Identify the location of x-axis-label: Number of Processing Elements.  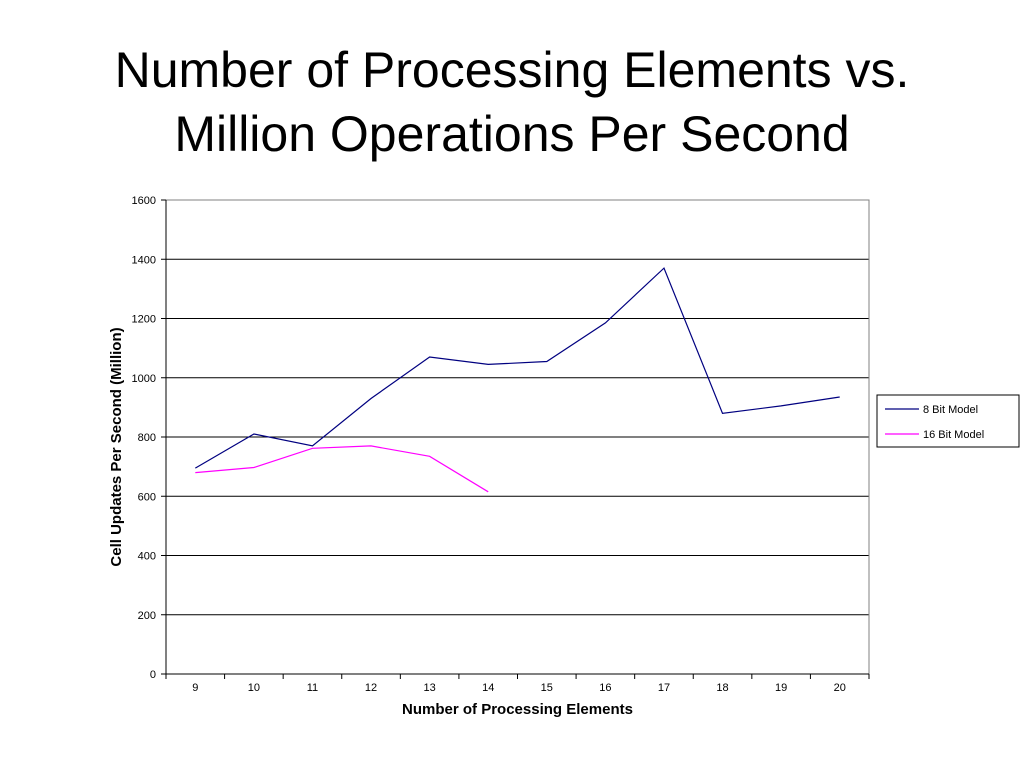
(517, 709).